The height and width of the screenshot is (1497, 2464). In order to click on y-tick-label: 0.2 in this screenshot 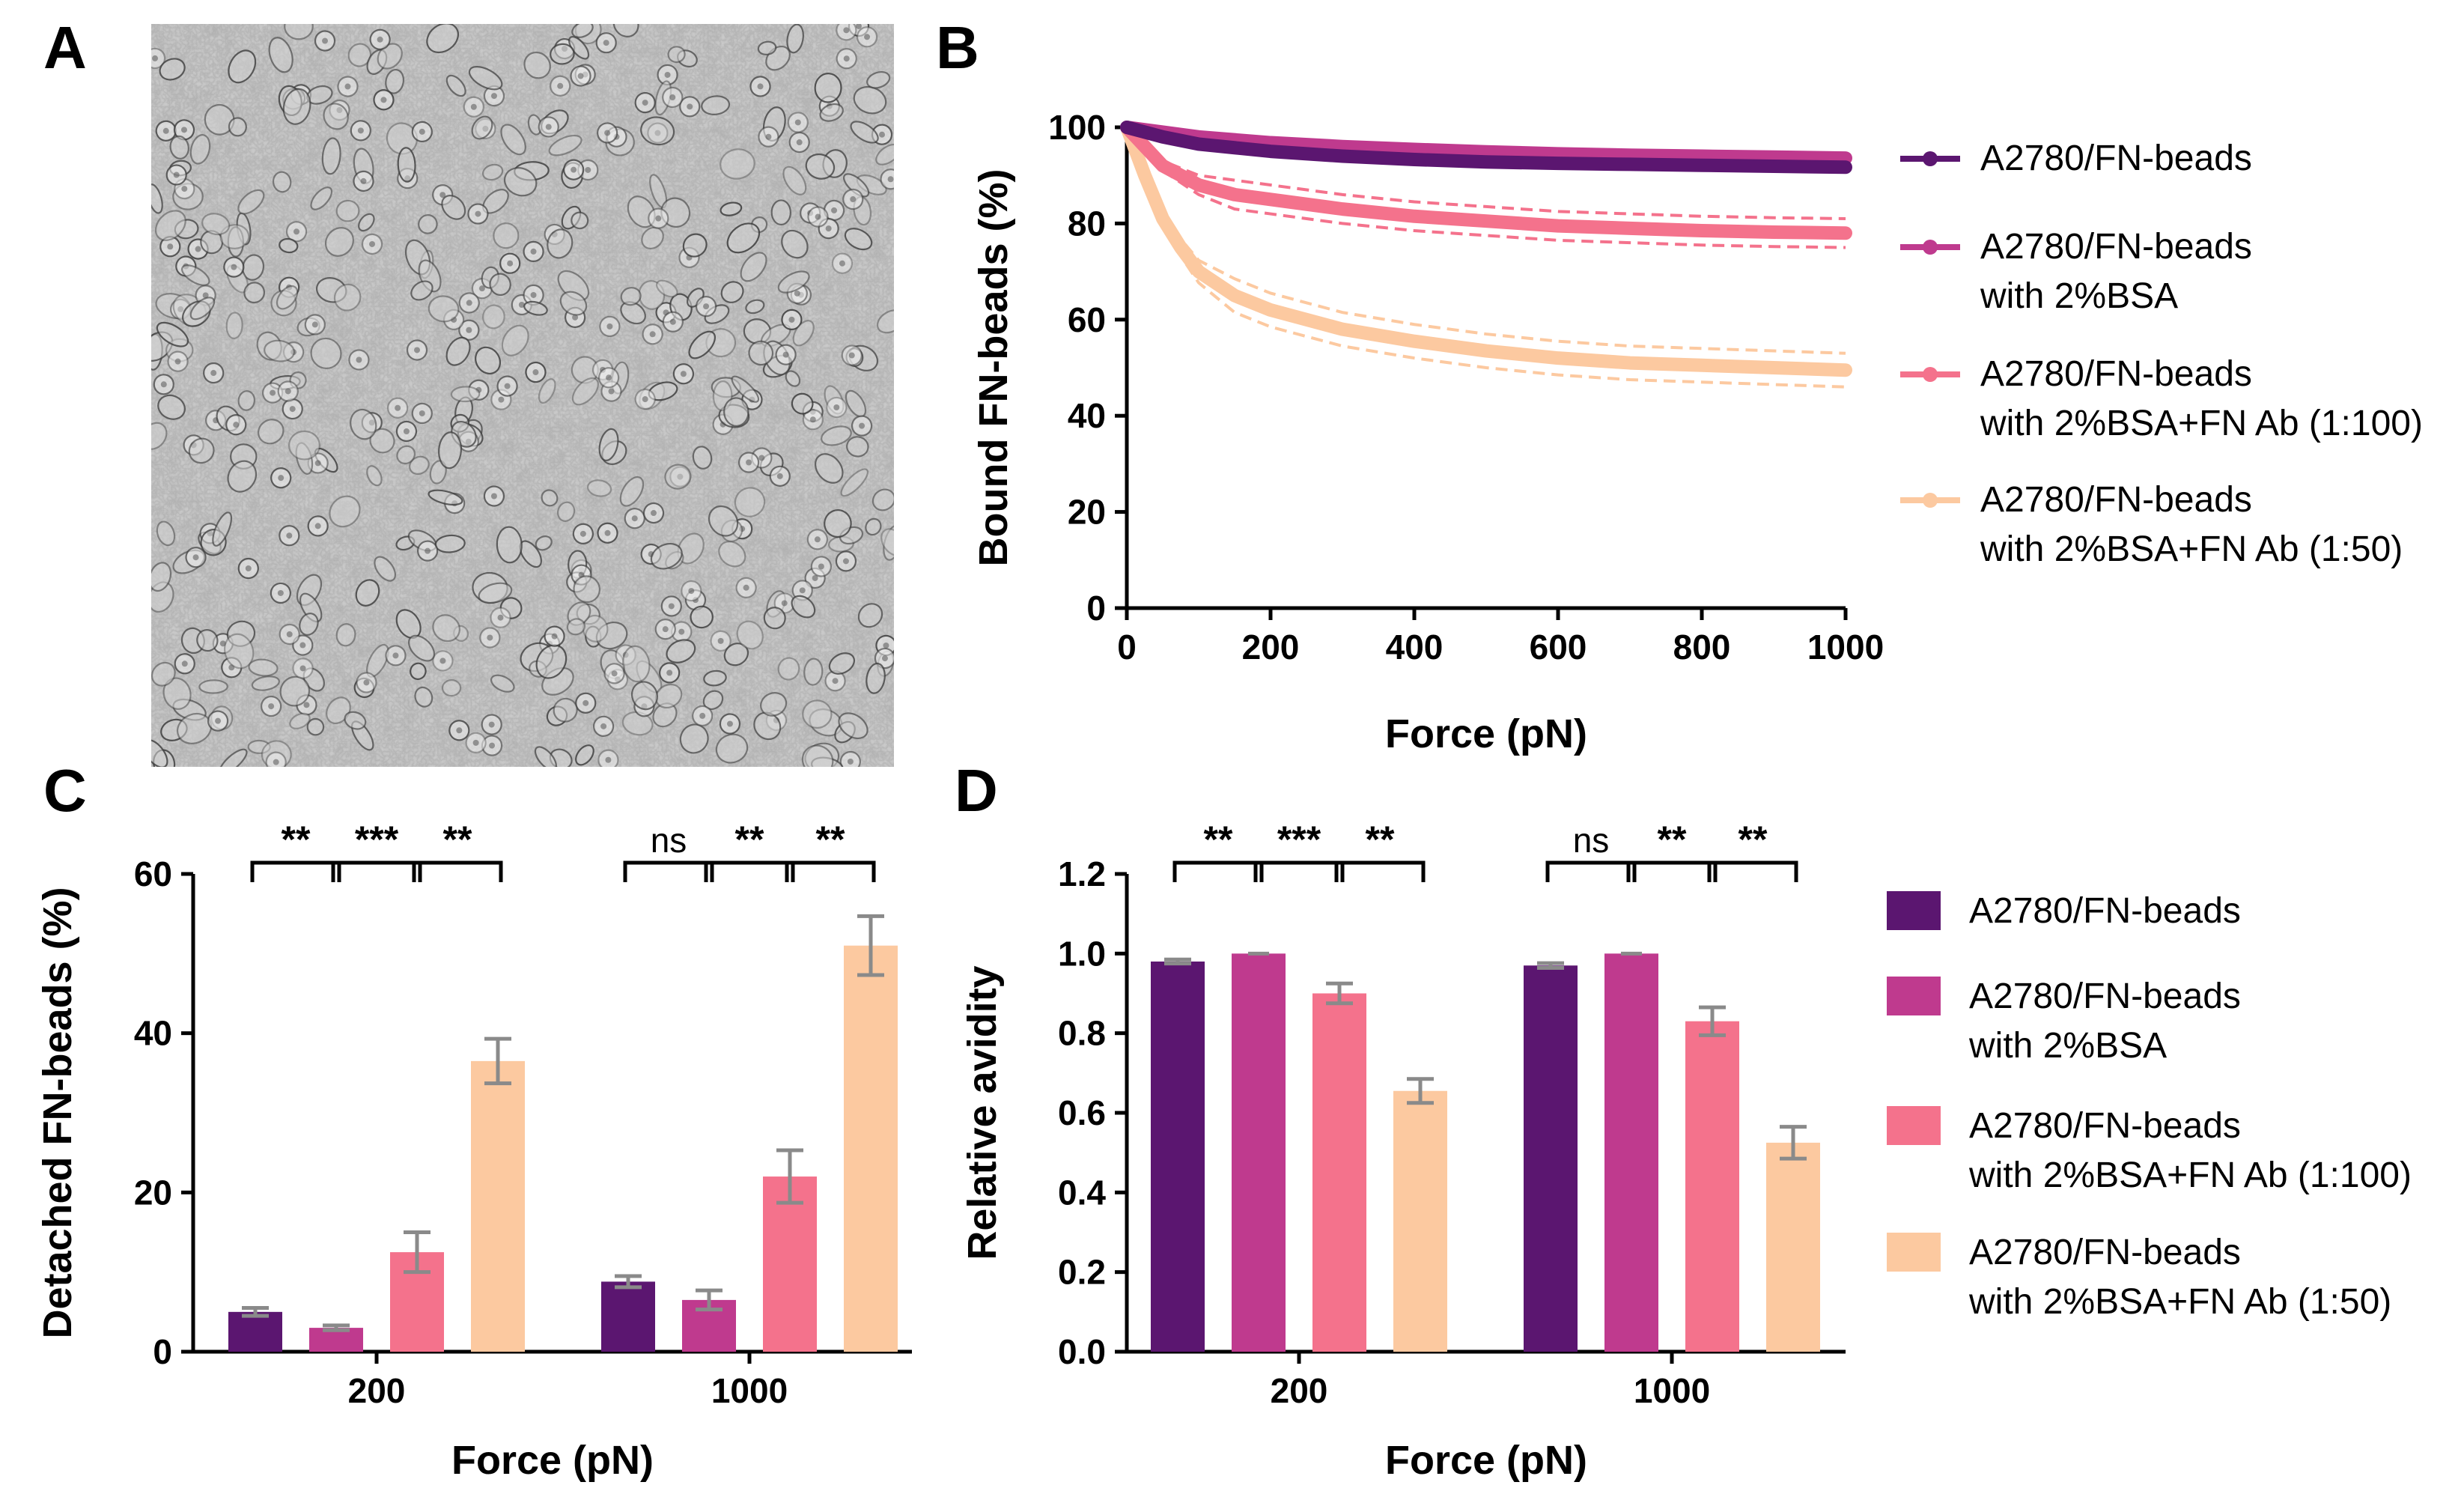, I will do `click(1082, 1272)`.